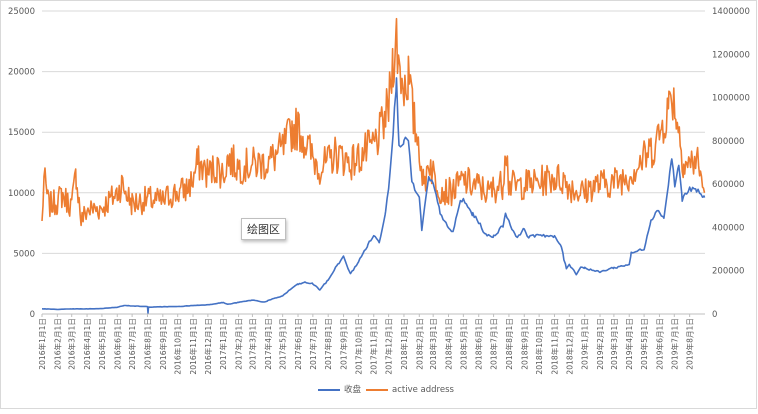 The width and height of the screenshot is (758, 414). I want to click on x-tick-label: 2017年7月1日, so click(313, 344).